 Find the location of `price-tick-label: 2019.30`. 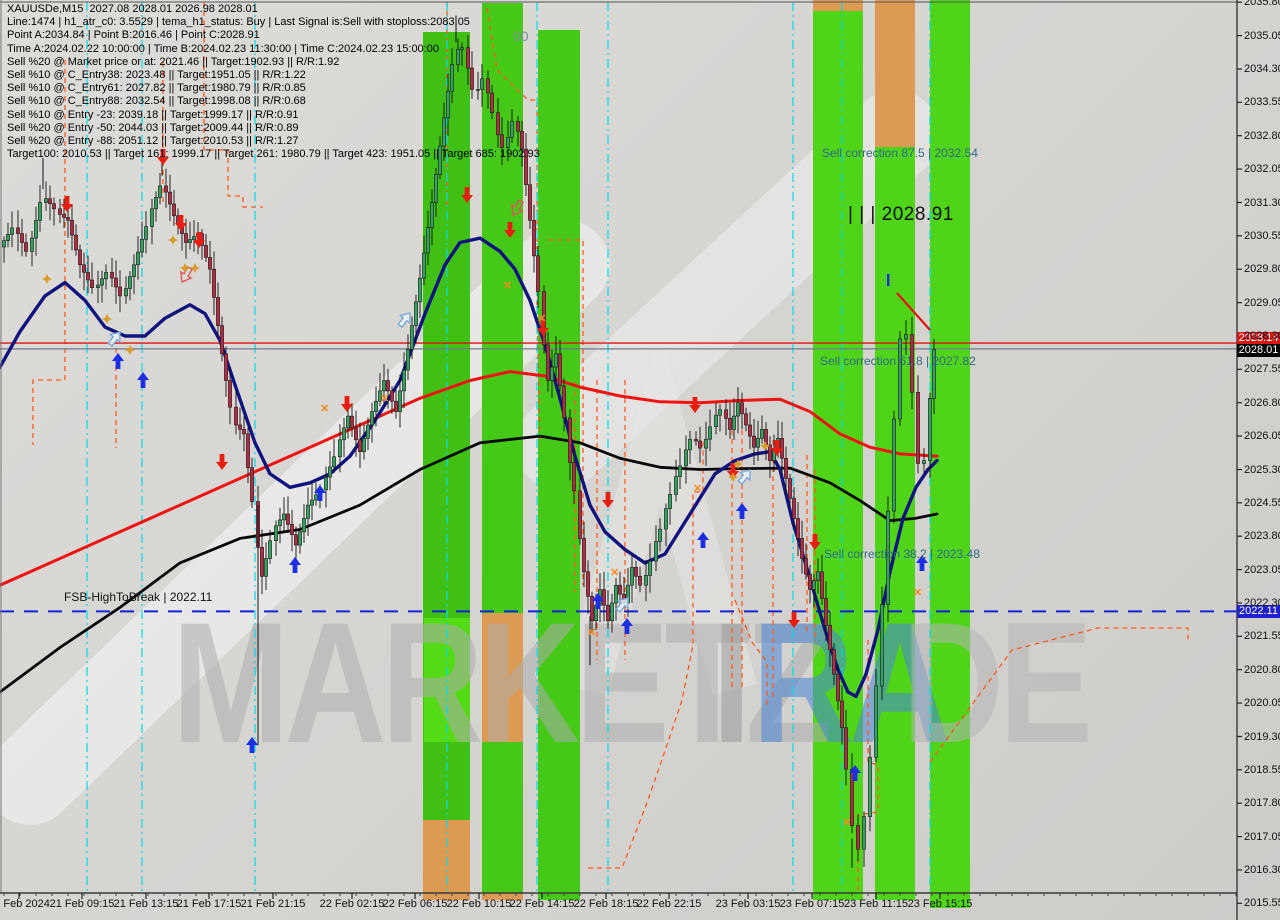

price-tick-label: 2019.30 is located at coordinates (1262, 736).